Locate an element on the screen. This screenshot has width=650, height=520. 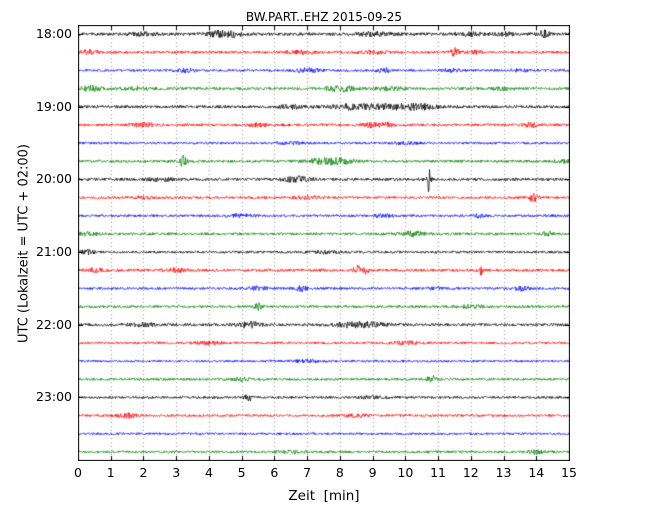
x-tick-label: 0 is located at coordinates (78, 472).